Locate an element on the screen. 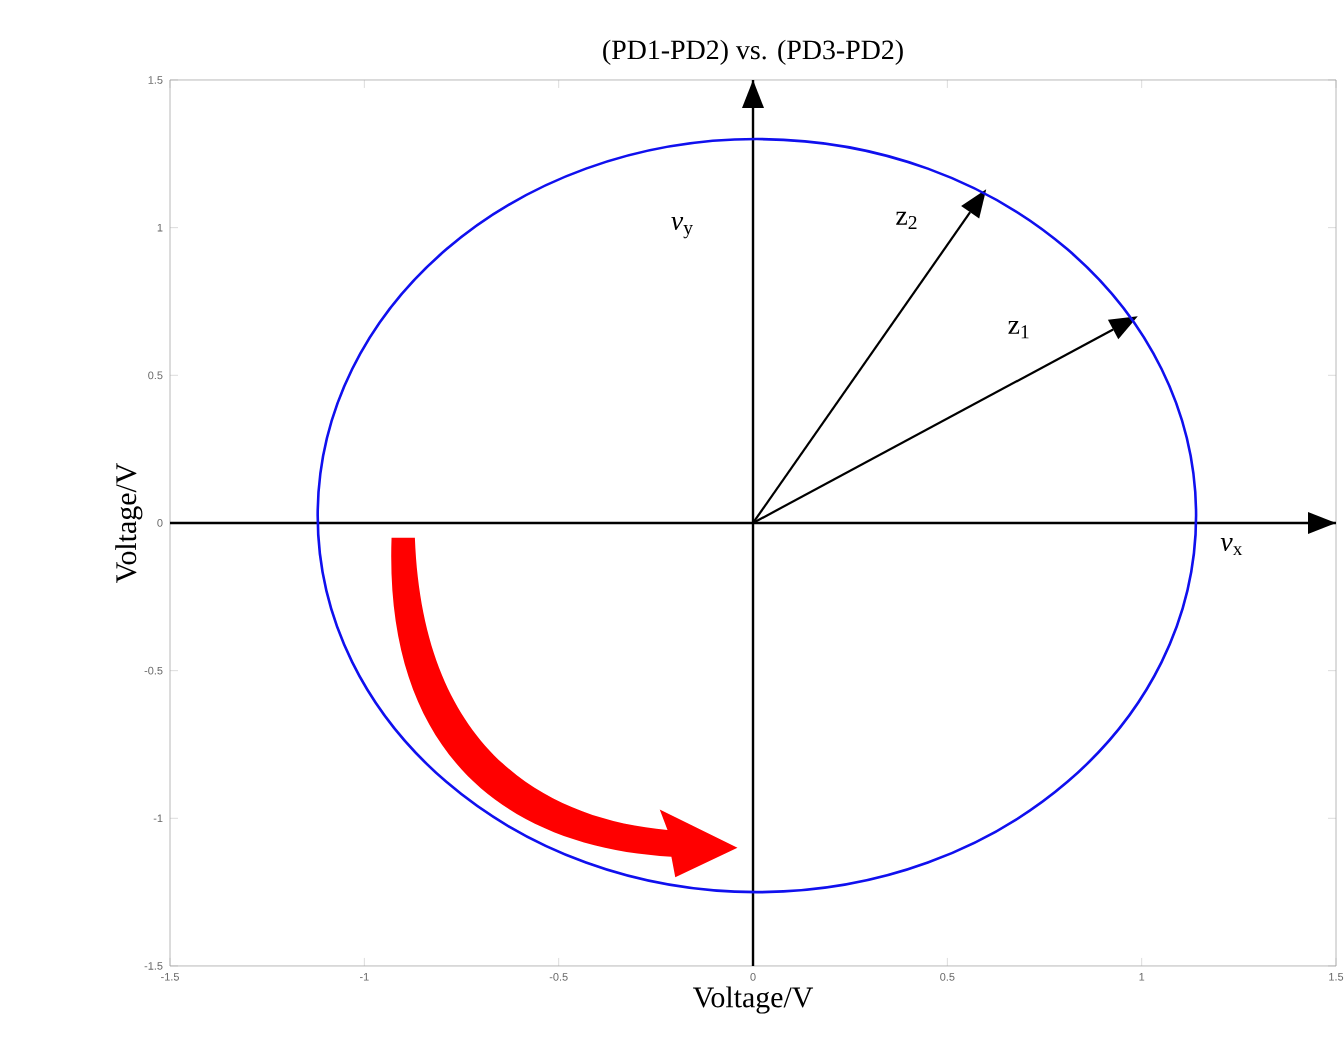 Image resolution: width=1344 pixels, height=1052 pixels. ref-line-label: v$_{y}$ is located at coordinates (682, 227).